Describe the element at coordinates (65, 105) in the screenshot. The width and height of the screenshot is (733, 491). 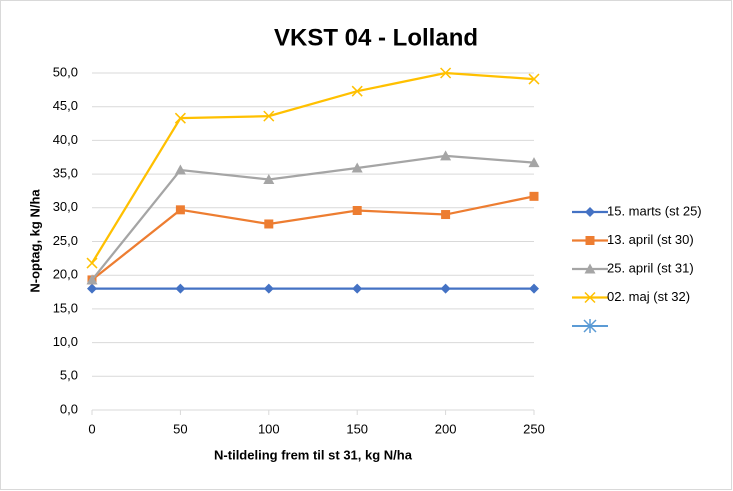
I see `y-tick-label: 45,0` at that location.